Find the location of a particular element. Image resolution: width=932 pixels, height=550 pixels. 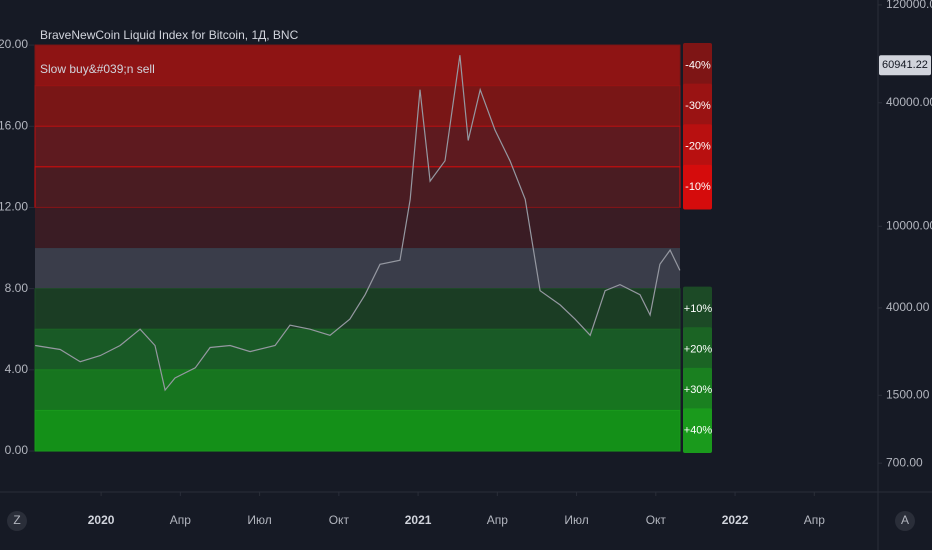

band-label: +20% is located at coordinates (698, 349).